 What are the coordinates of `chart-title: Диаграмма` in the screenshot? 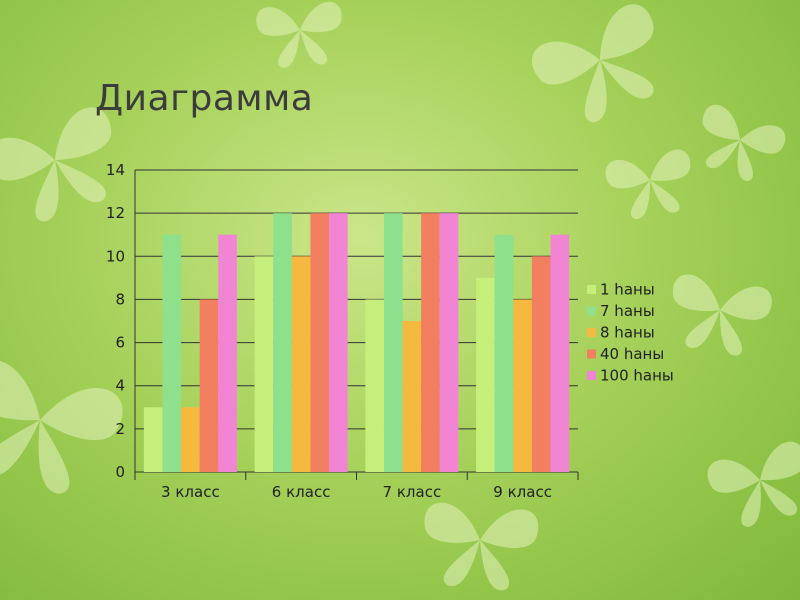 It's located at (204, 98).